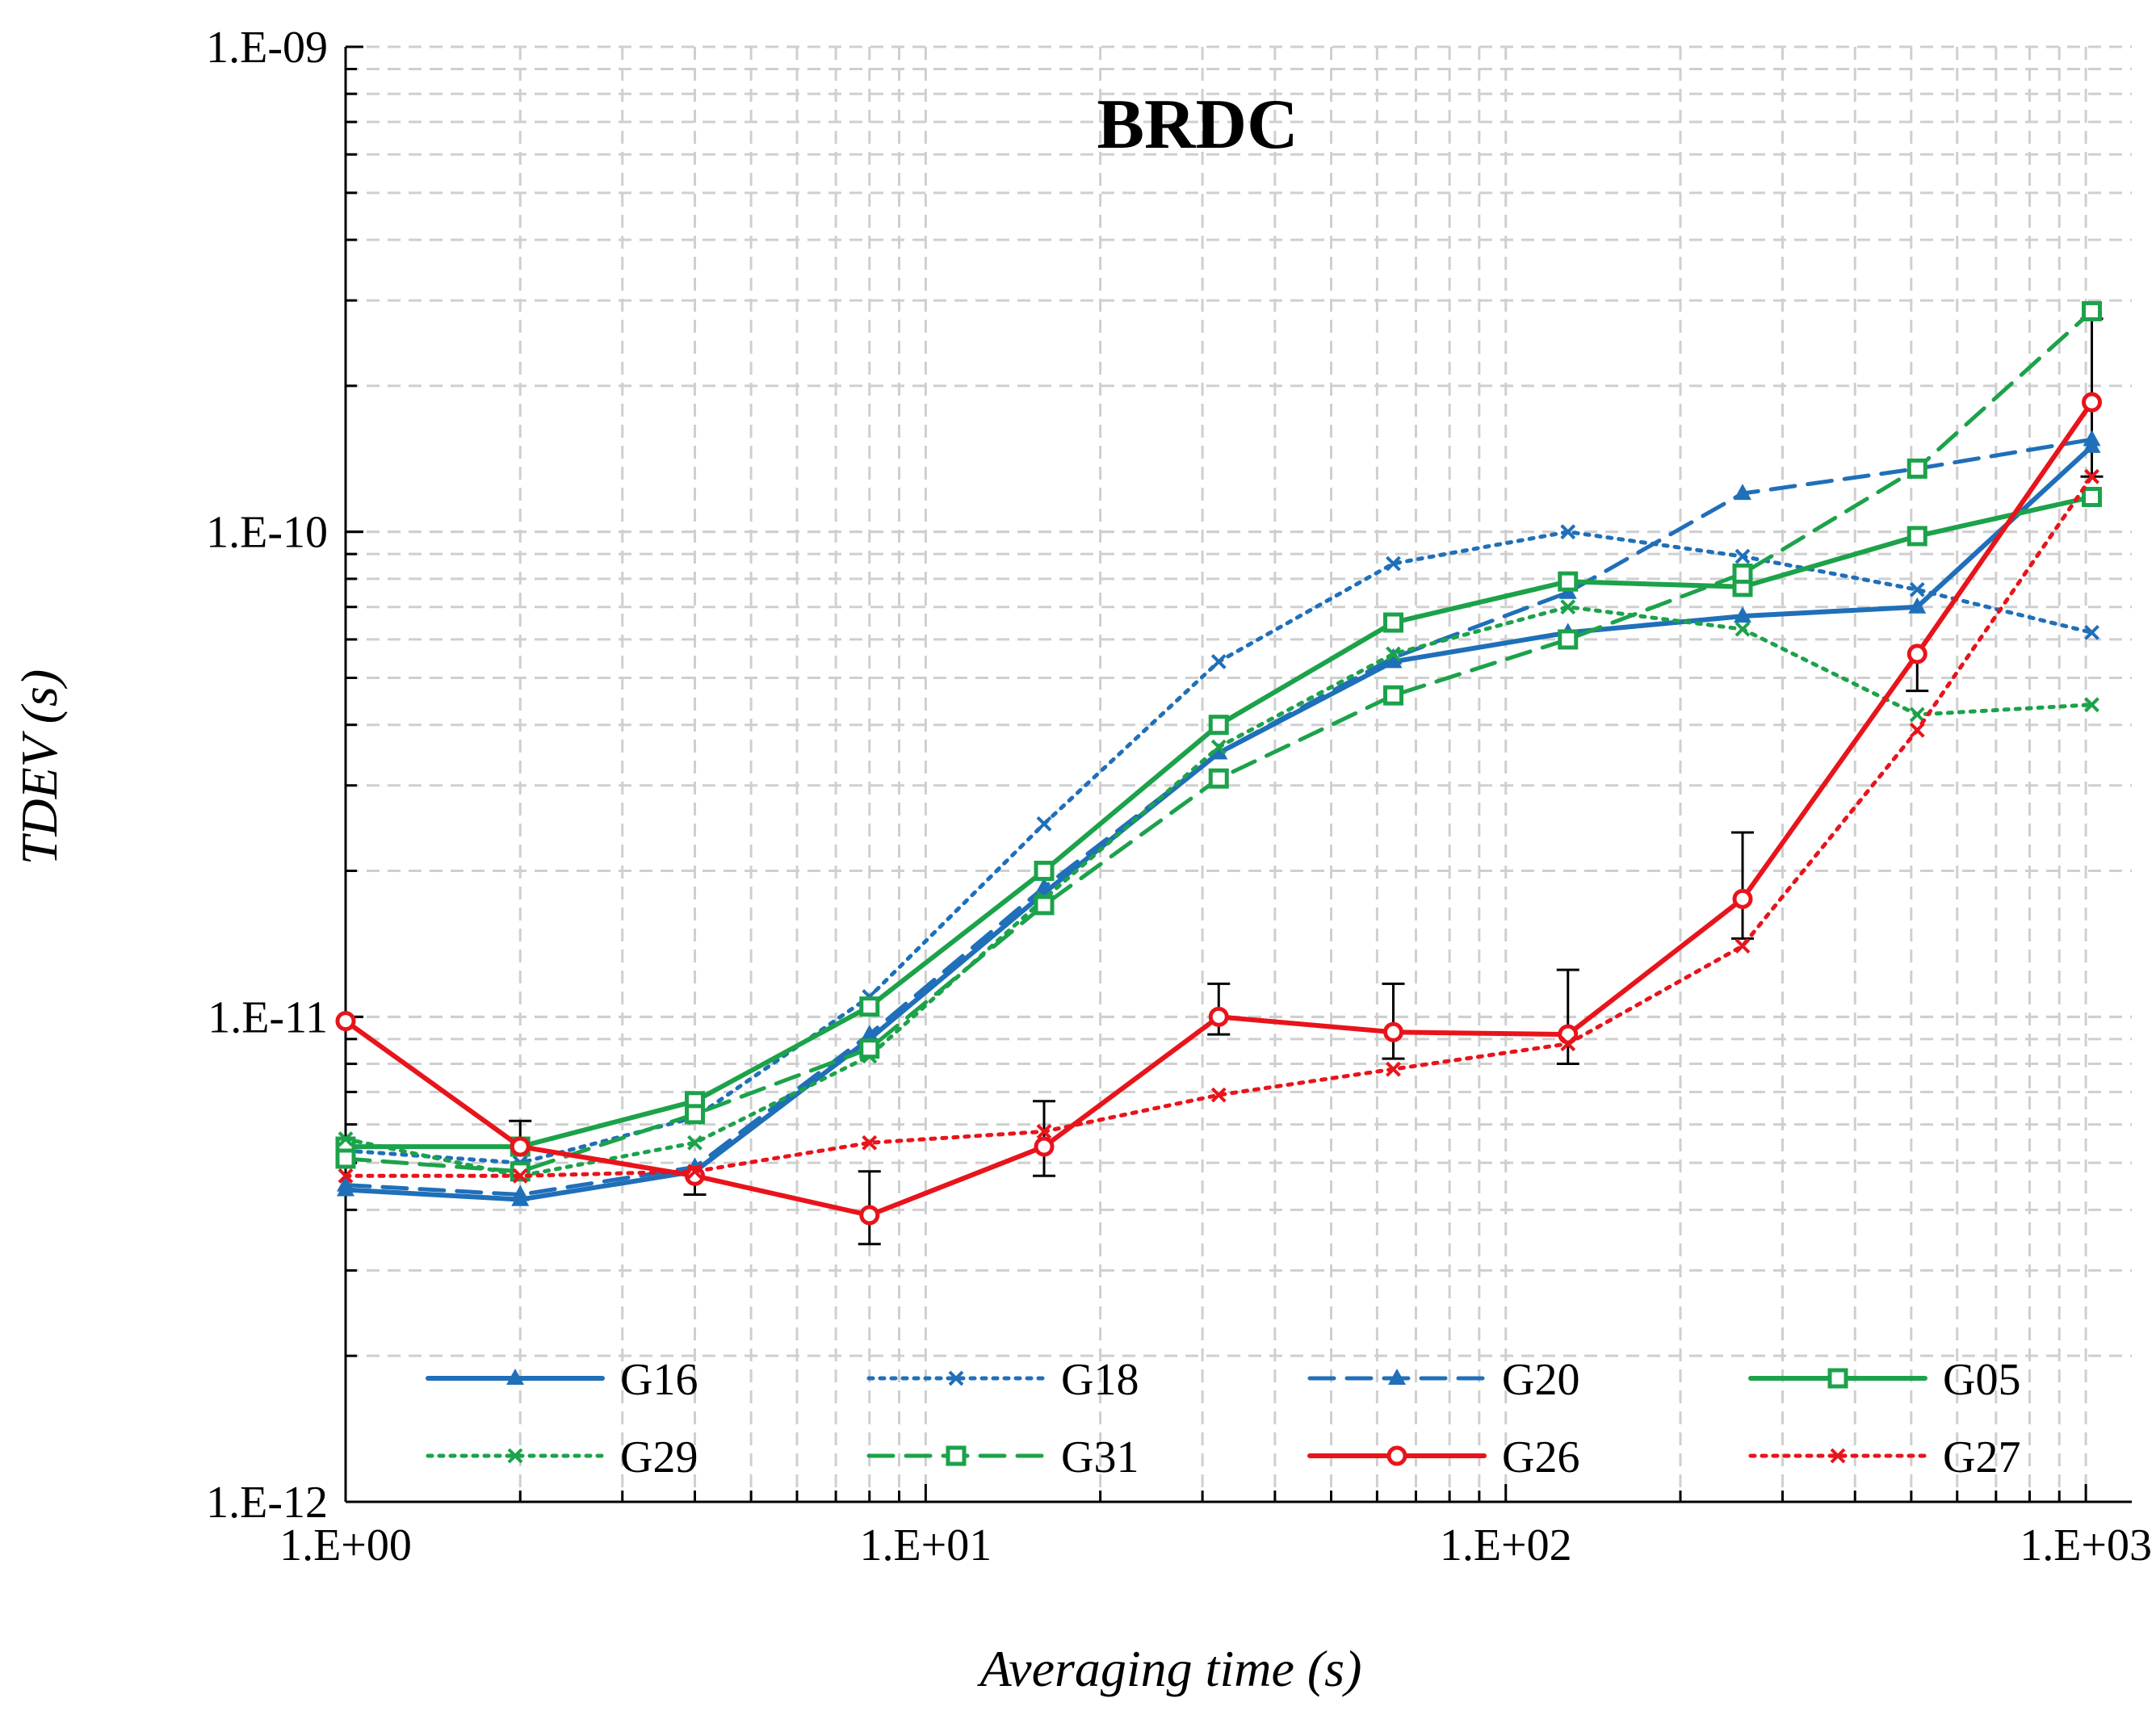 Image resolution: width=2156 pixels, height=1715 pixels. I want to click on x-tick-label: 1.E+03, so click(2086, 1545).